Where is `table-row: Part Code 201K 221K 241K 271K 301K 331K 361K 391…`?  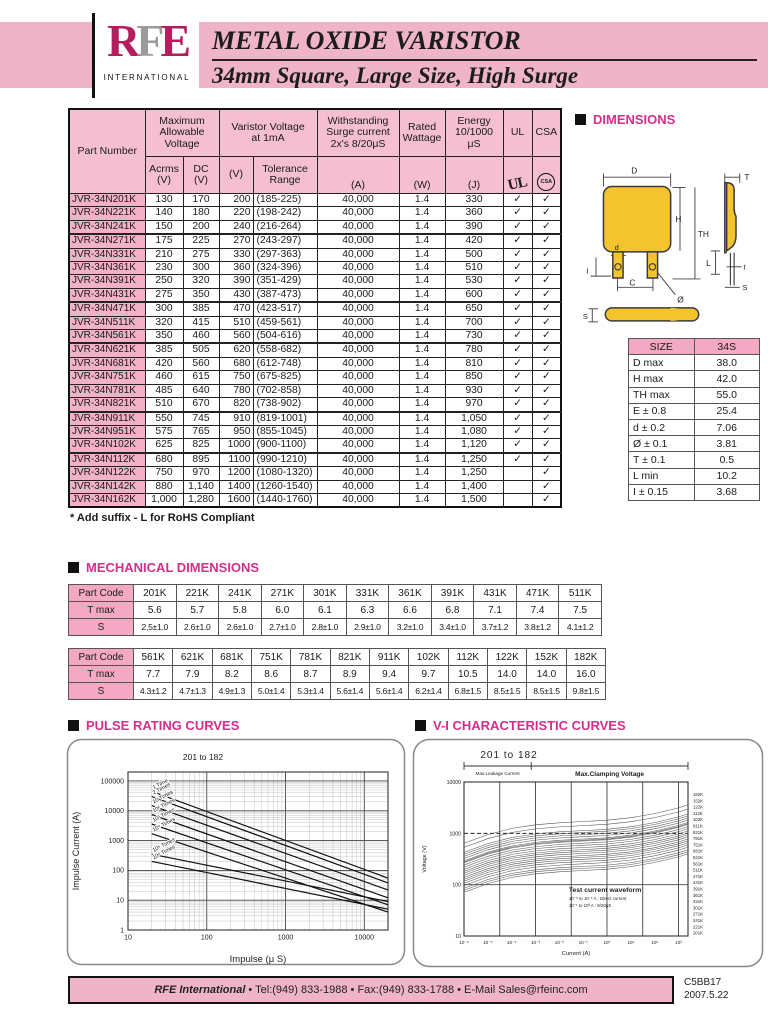 table-row: Part Code 201K 221K 241K 271K 301K 331K 361K 391… is located at coordinates (335, 593).